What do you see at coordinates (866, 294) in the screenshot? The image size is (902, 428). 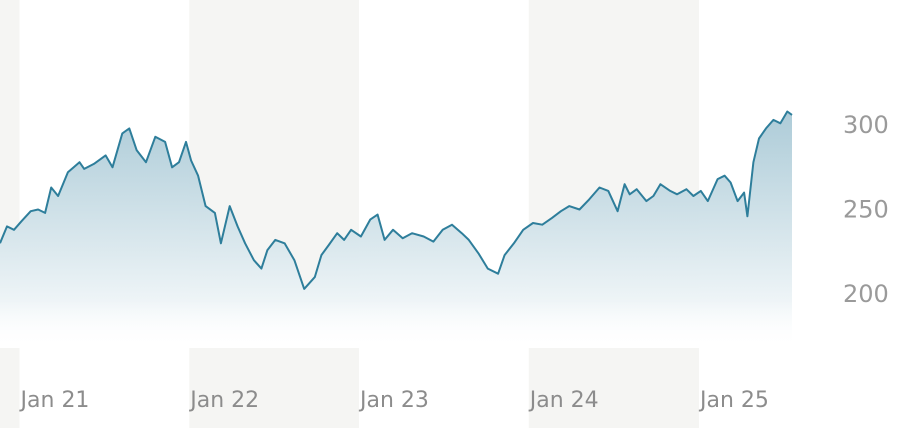 I see `y-tick-label: 200` at bounding box center [866, 294].